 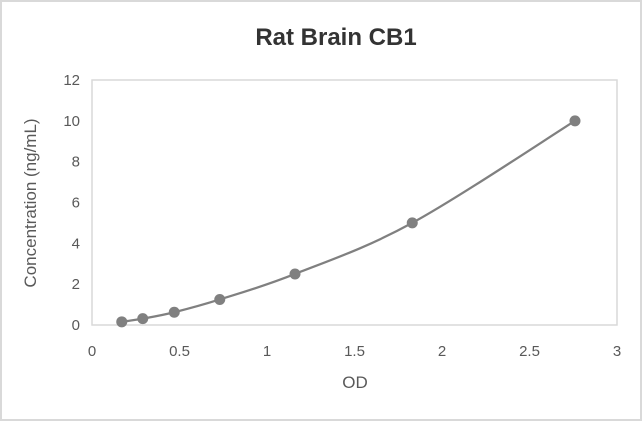 What do you see at coordinates (617, 351) in the screenshot?
I see `x-tick-label: 3` at bounding box center [617, 351].